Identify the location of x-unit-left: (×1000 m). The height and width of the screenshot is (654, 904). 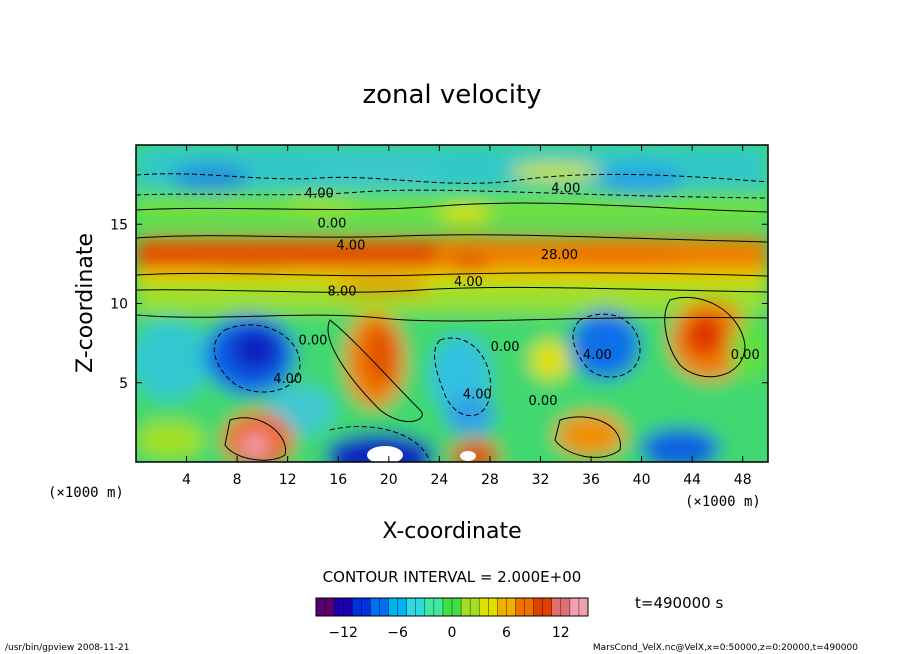
(86, 493).